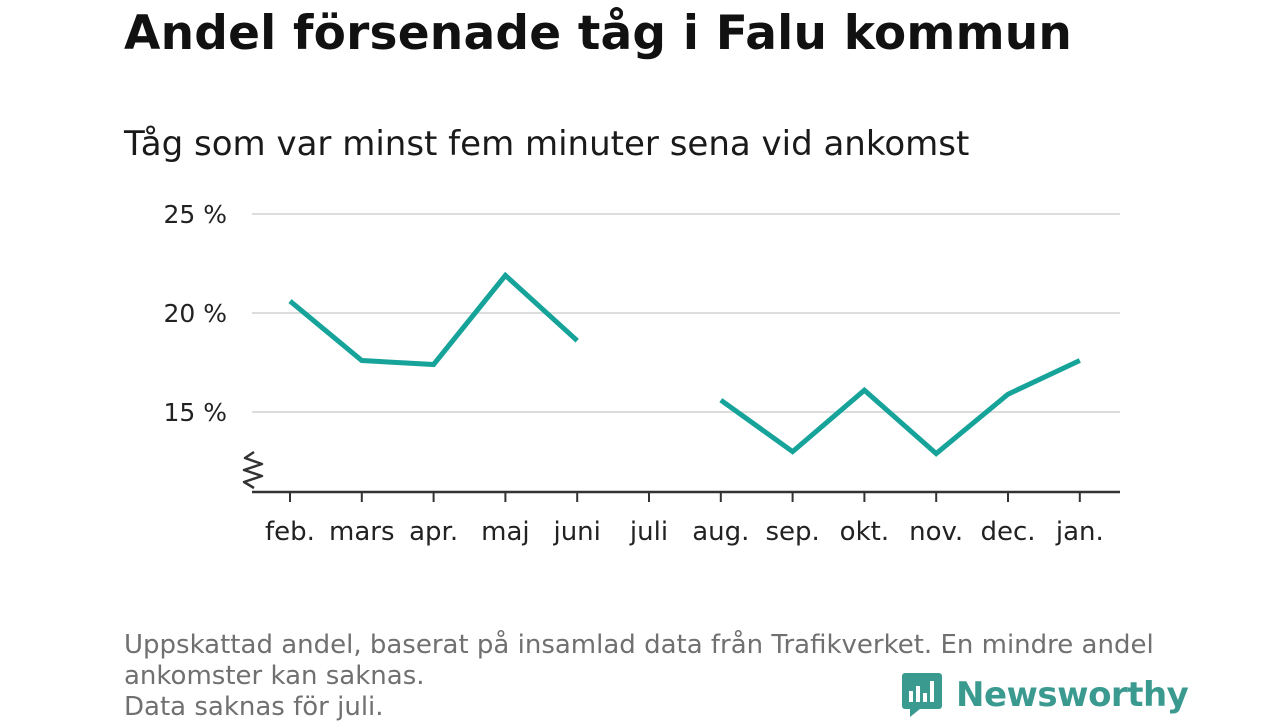 The width and height of the screenshot is (1280, 723). Describe the element at coordinates (576, 532) in the screenshot. I see `x-tick-label: juni` at that location.